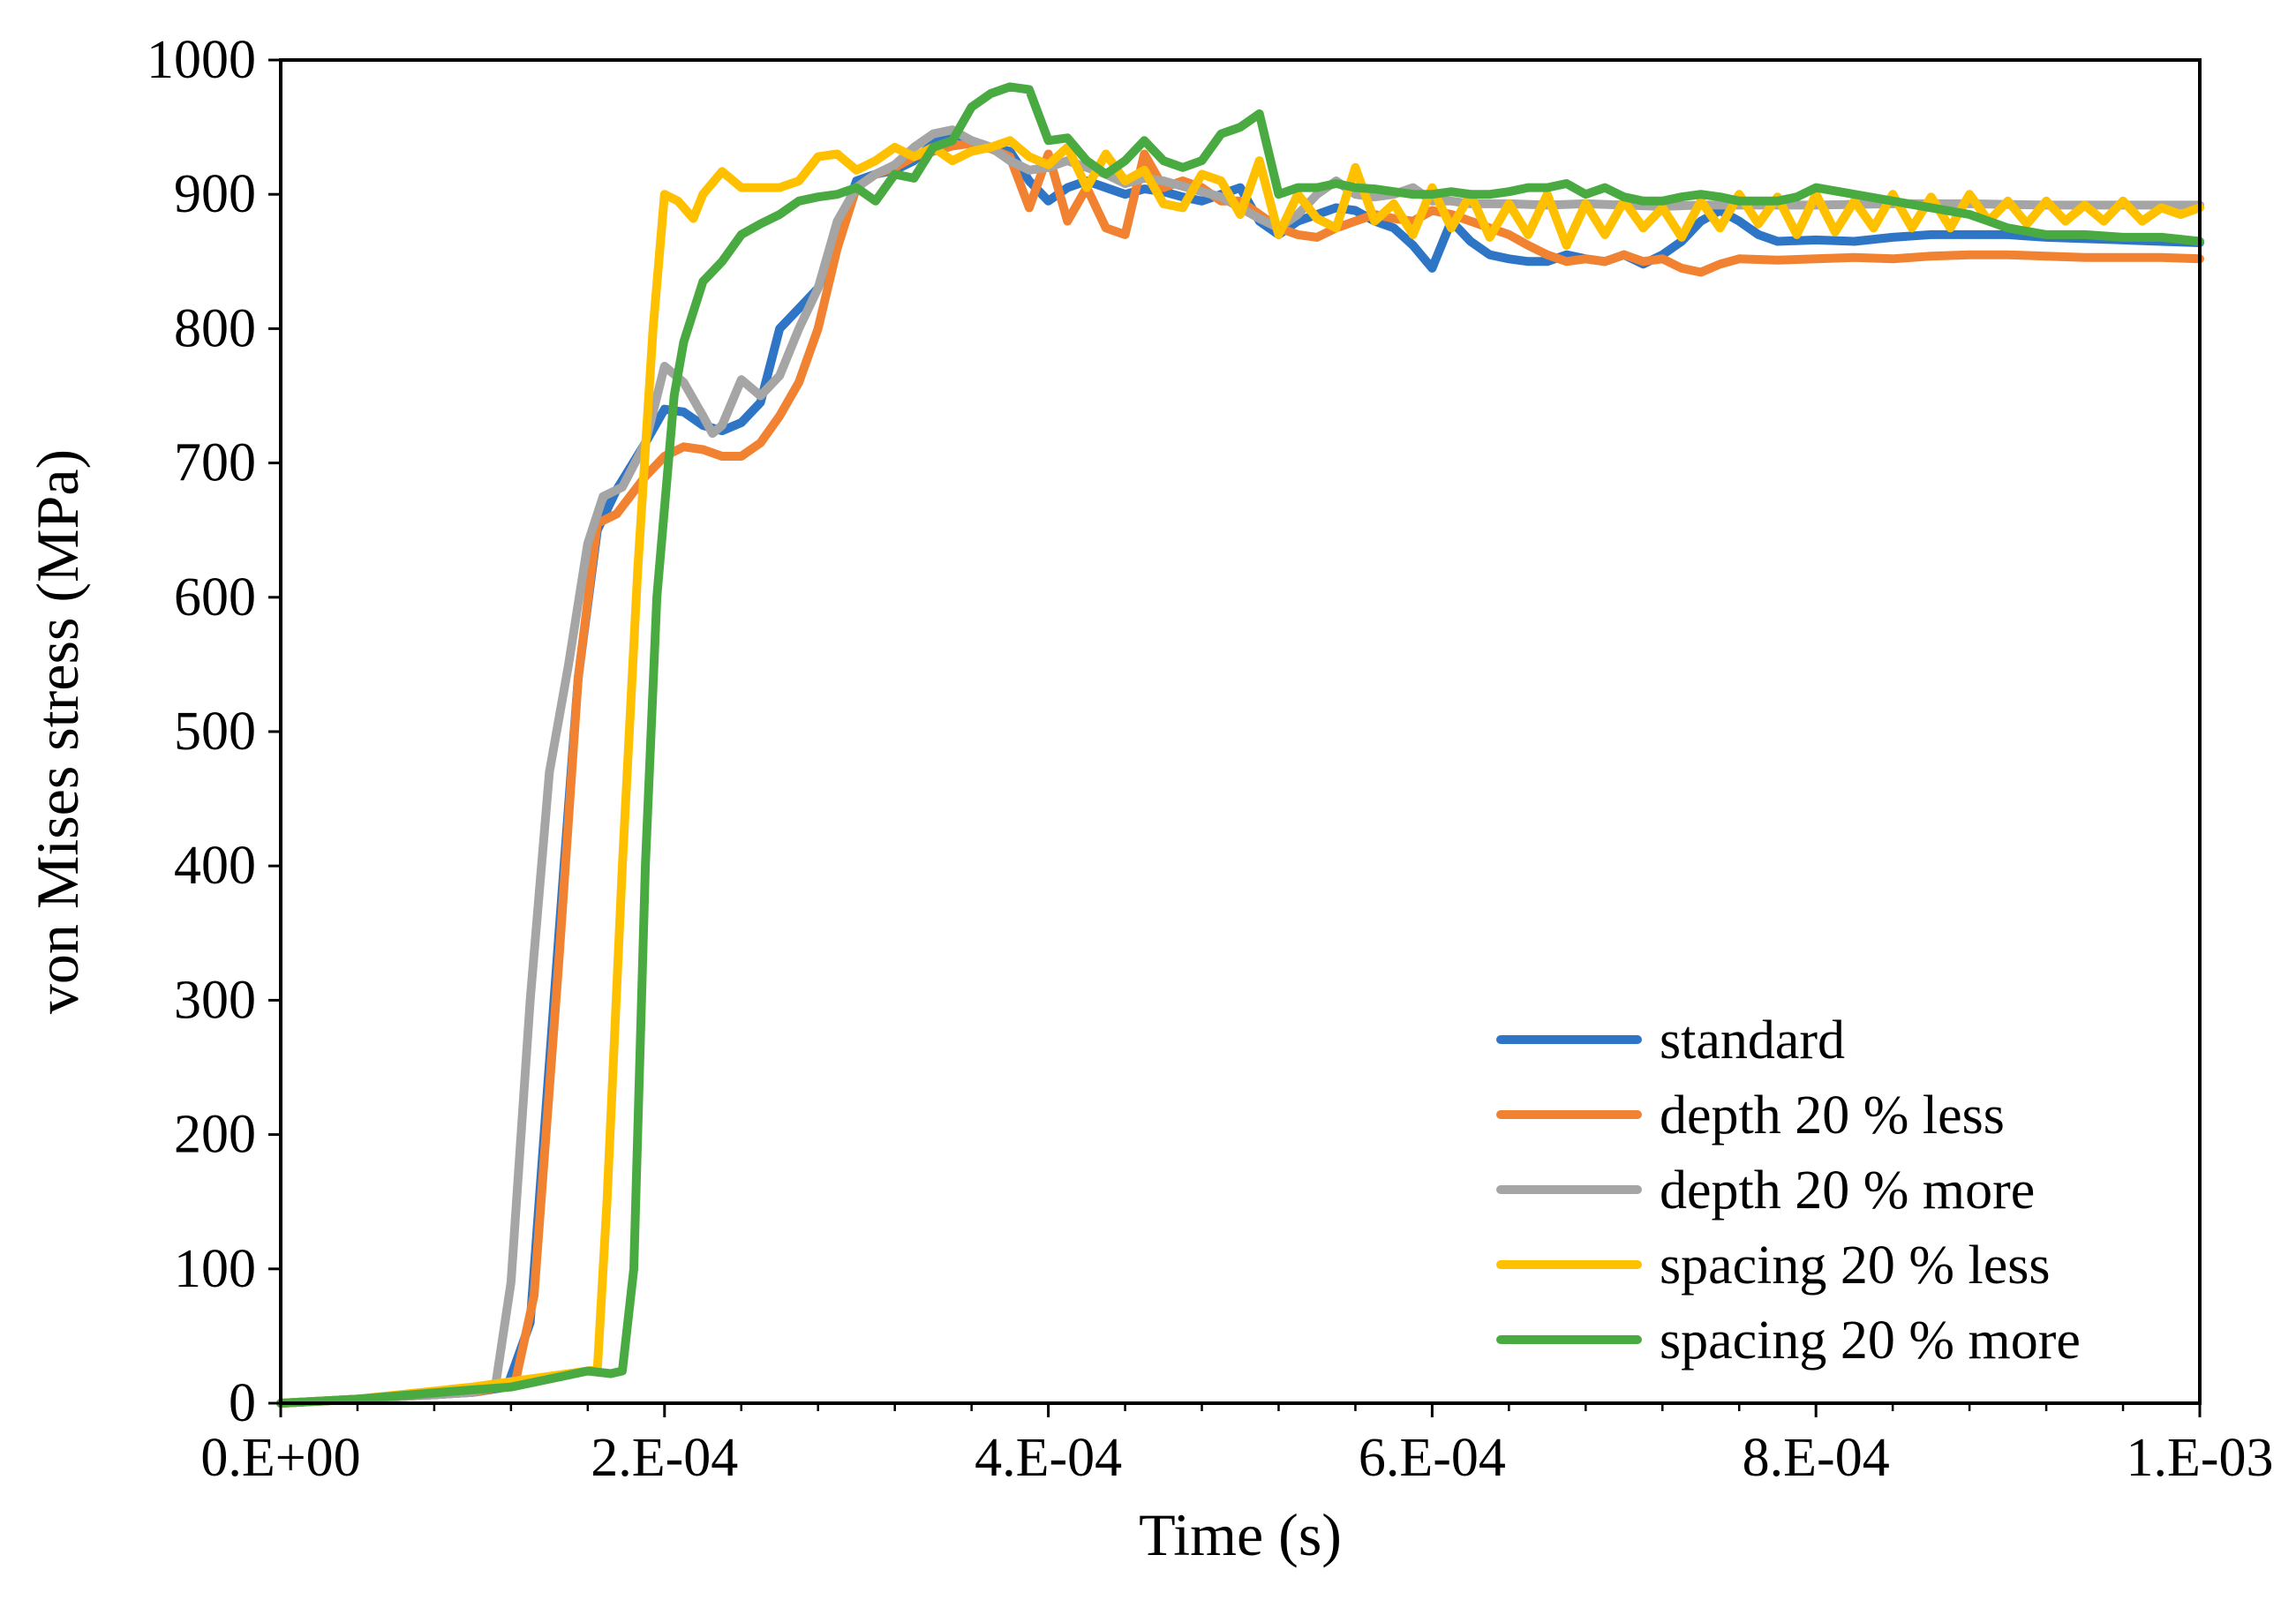  What do you see at coordinates (215, 866) in the screenshot?
I see `y-tick-label: 400` at bounding box center [215, 866].